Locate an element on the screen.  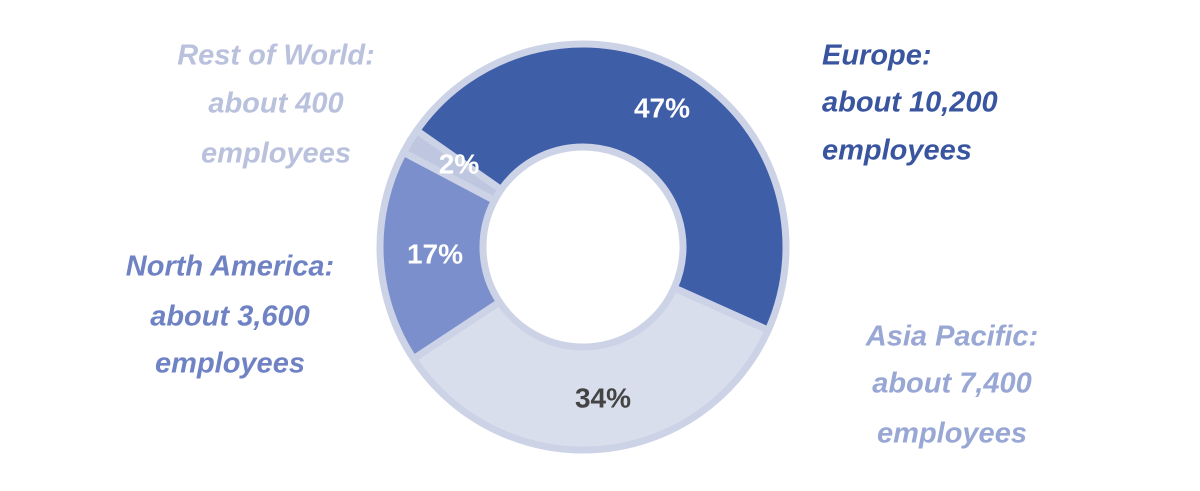
callout-line: Asia Pacific: is located at coordinates (951, 337).